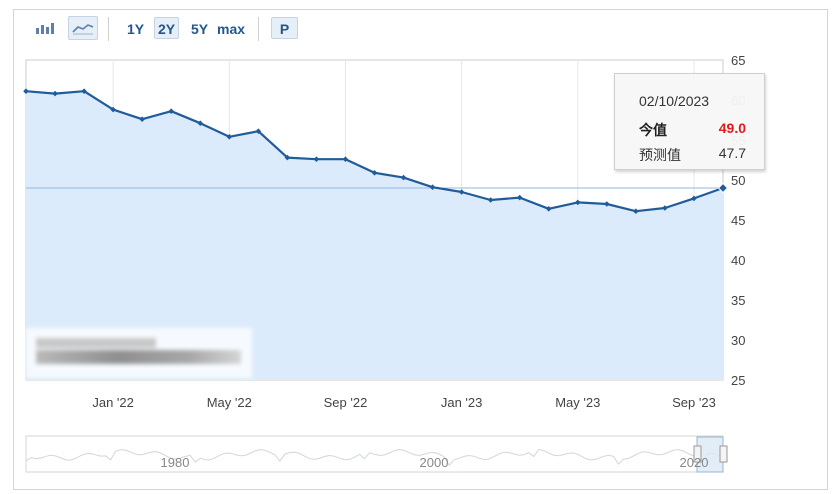  Describe the element at coordinates (577, 402) in the screenshot. I see `x-tick-label: May '23` at that location.